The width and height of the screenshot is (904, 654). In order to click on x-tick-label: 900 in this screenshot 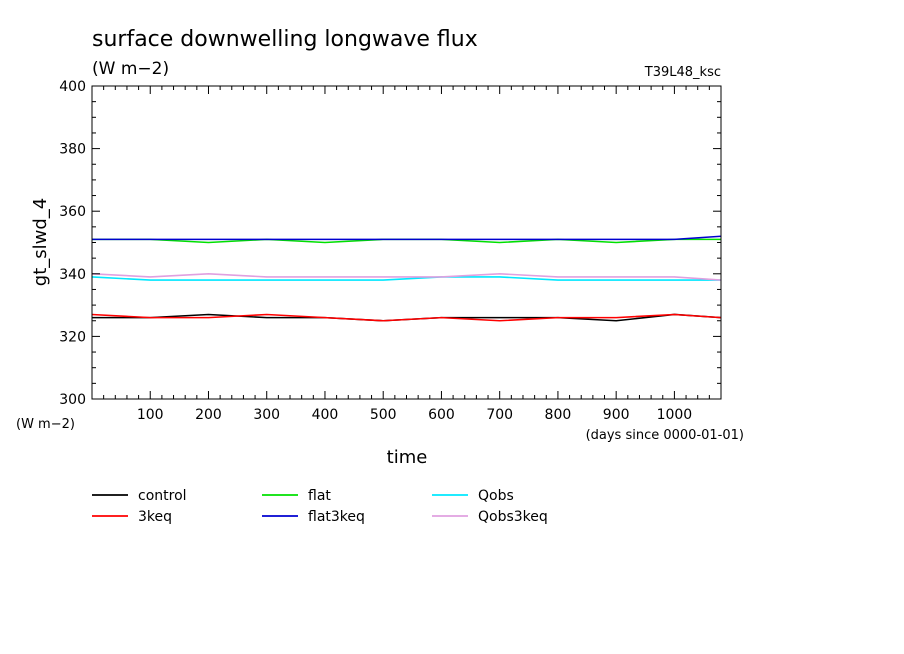, I will do `click(616, 415)`.